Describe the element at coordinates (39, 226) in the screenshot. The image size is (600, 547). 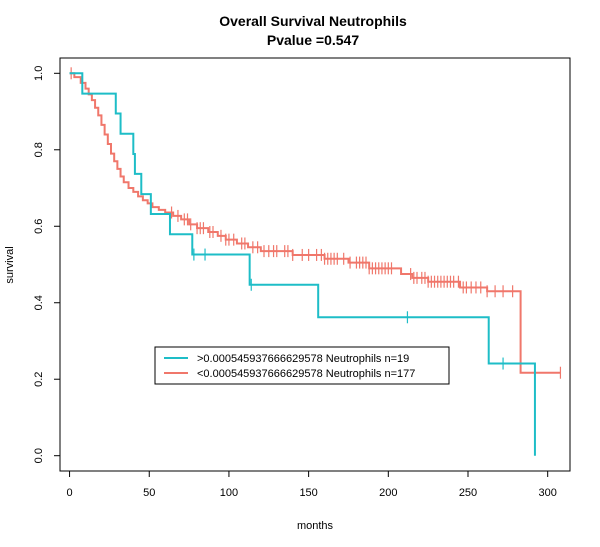
I see `y-tick-label: 0.6` at that location.